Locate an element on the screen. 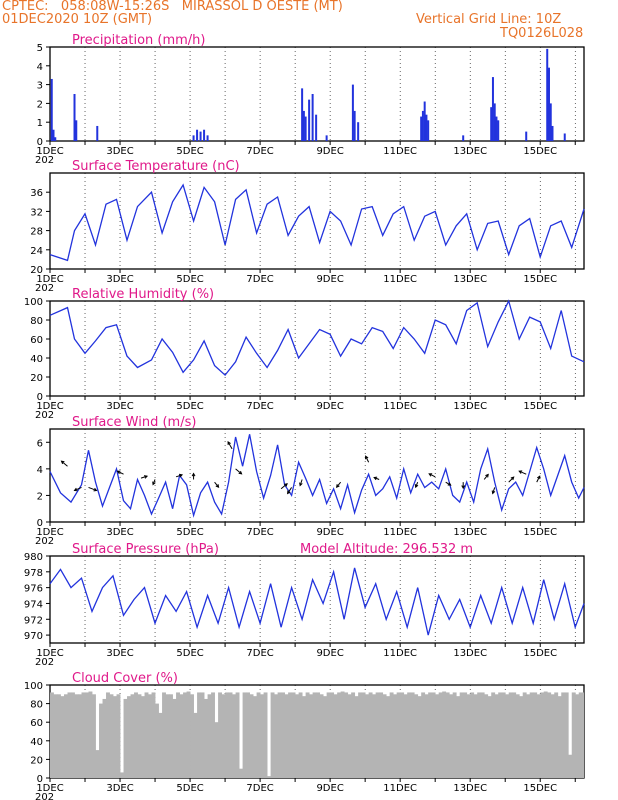  y-tick-label: 36 is located at coordinates (36, 193).